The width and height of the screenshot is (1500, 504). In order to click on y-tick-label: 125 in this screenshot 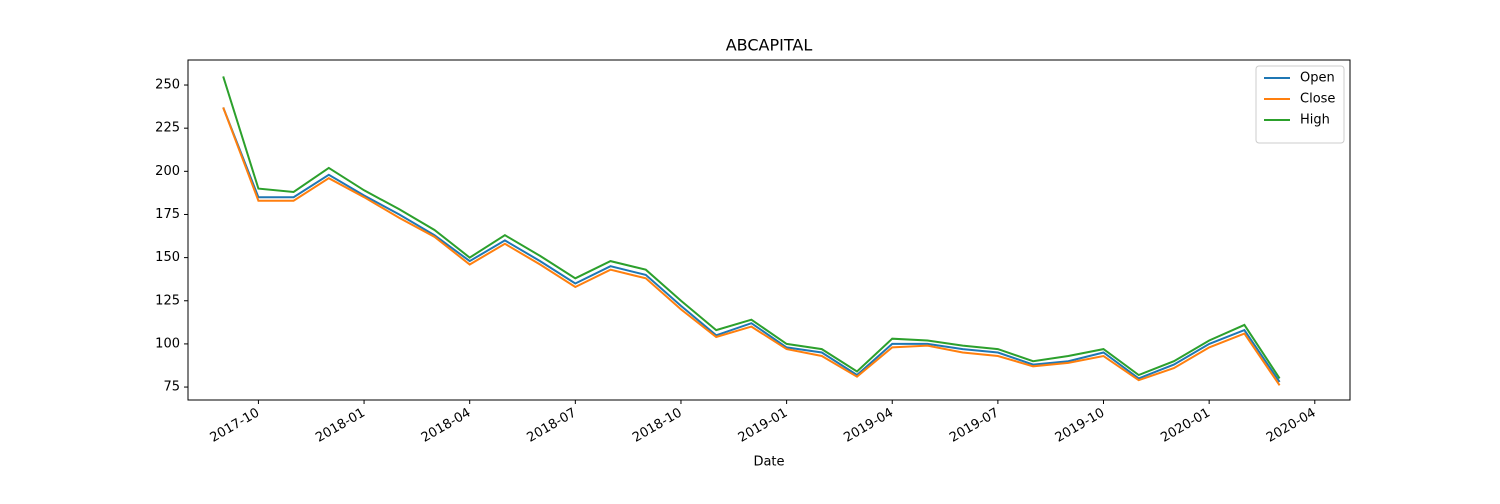, I will do `click(167, 300)`.